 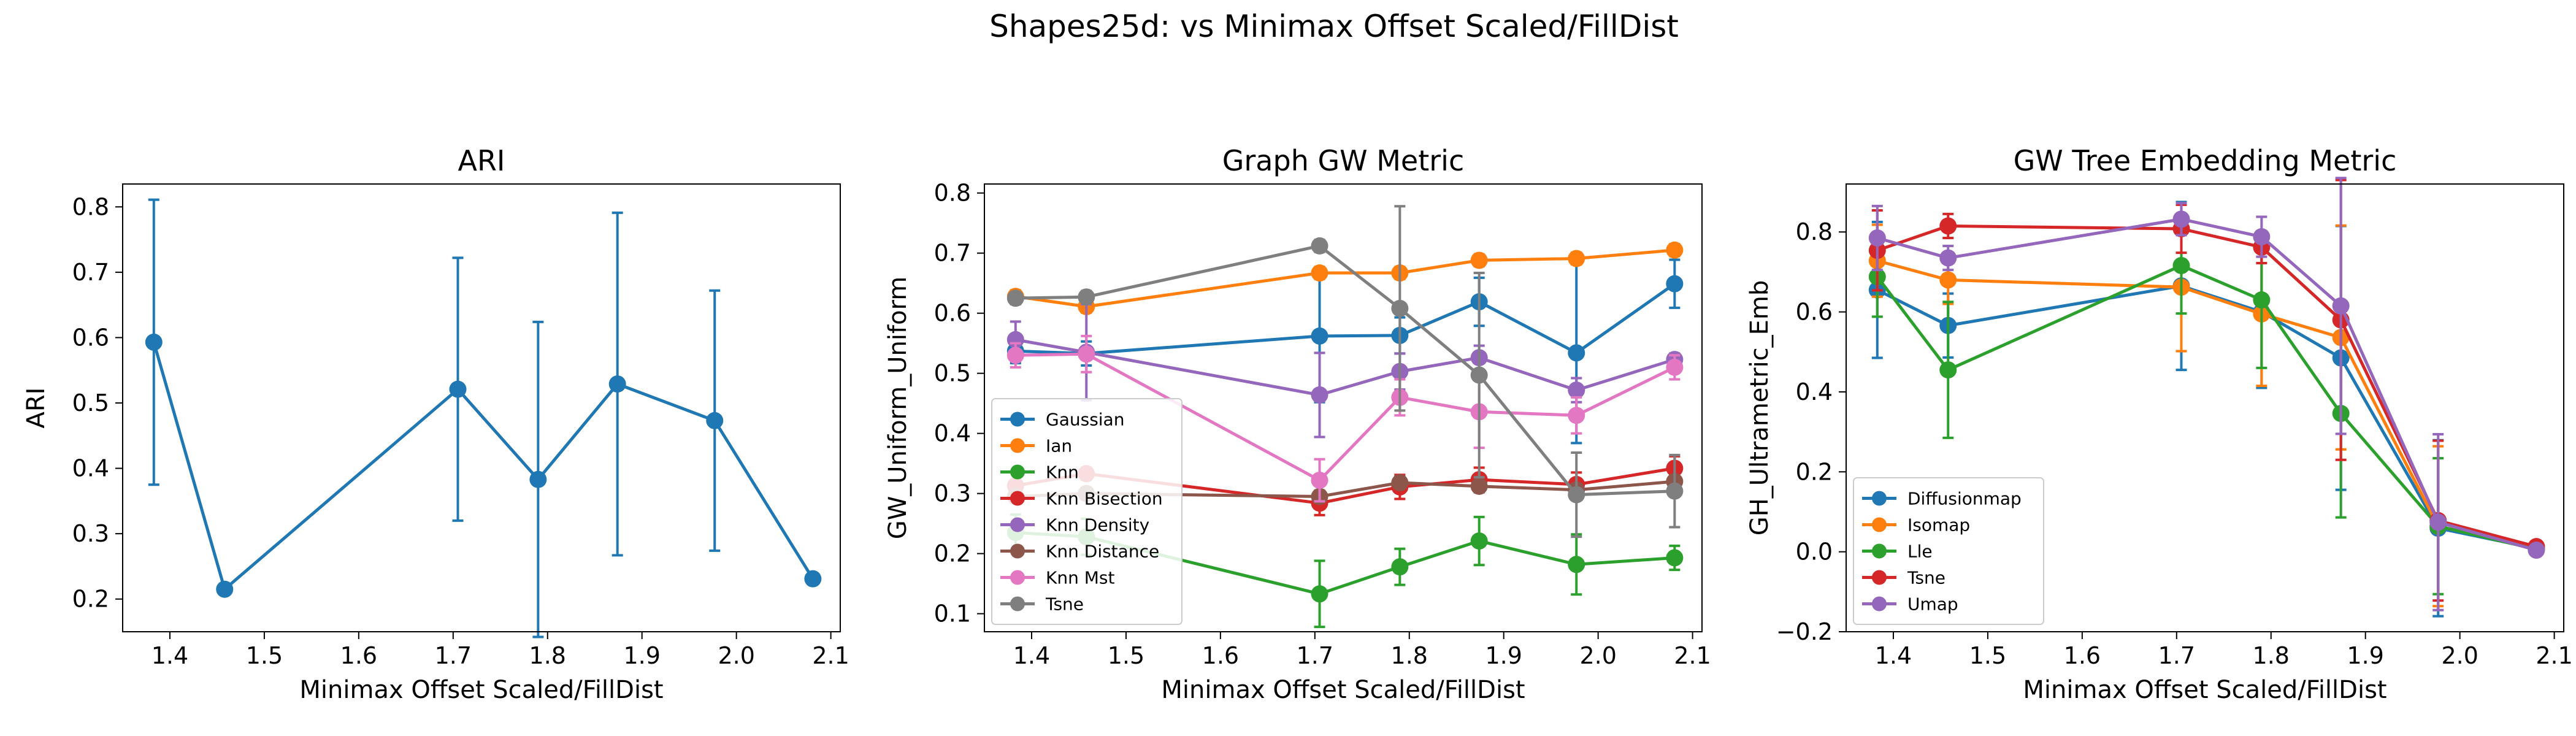 What do you see at coordinates (481, 160) in the screenshot?
I see `subplot-title: ARI` at bounding box center [481, 160].